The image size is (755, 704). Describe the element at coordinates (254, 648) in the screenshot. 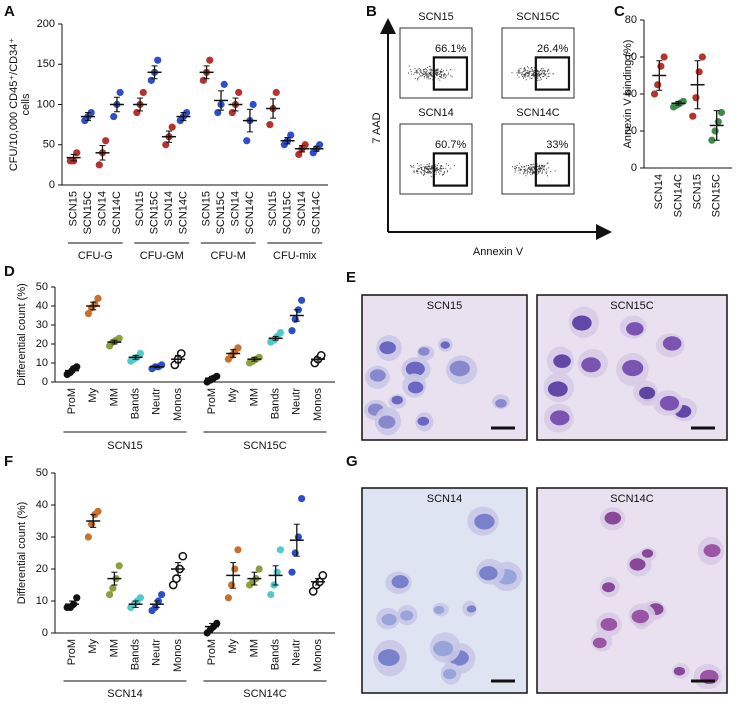

I see `category-label: MM` at that location.